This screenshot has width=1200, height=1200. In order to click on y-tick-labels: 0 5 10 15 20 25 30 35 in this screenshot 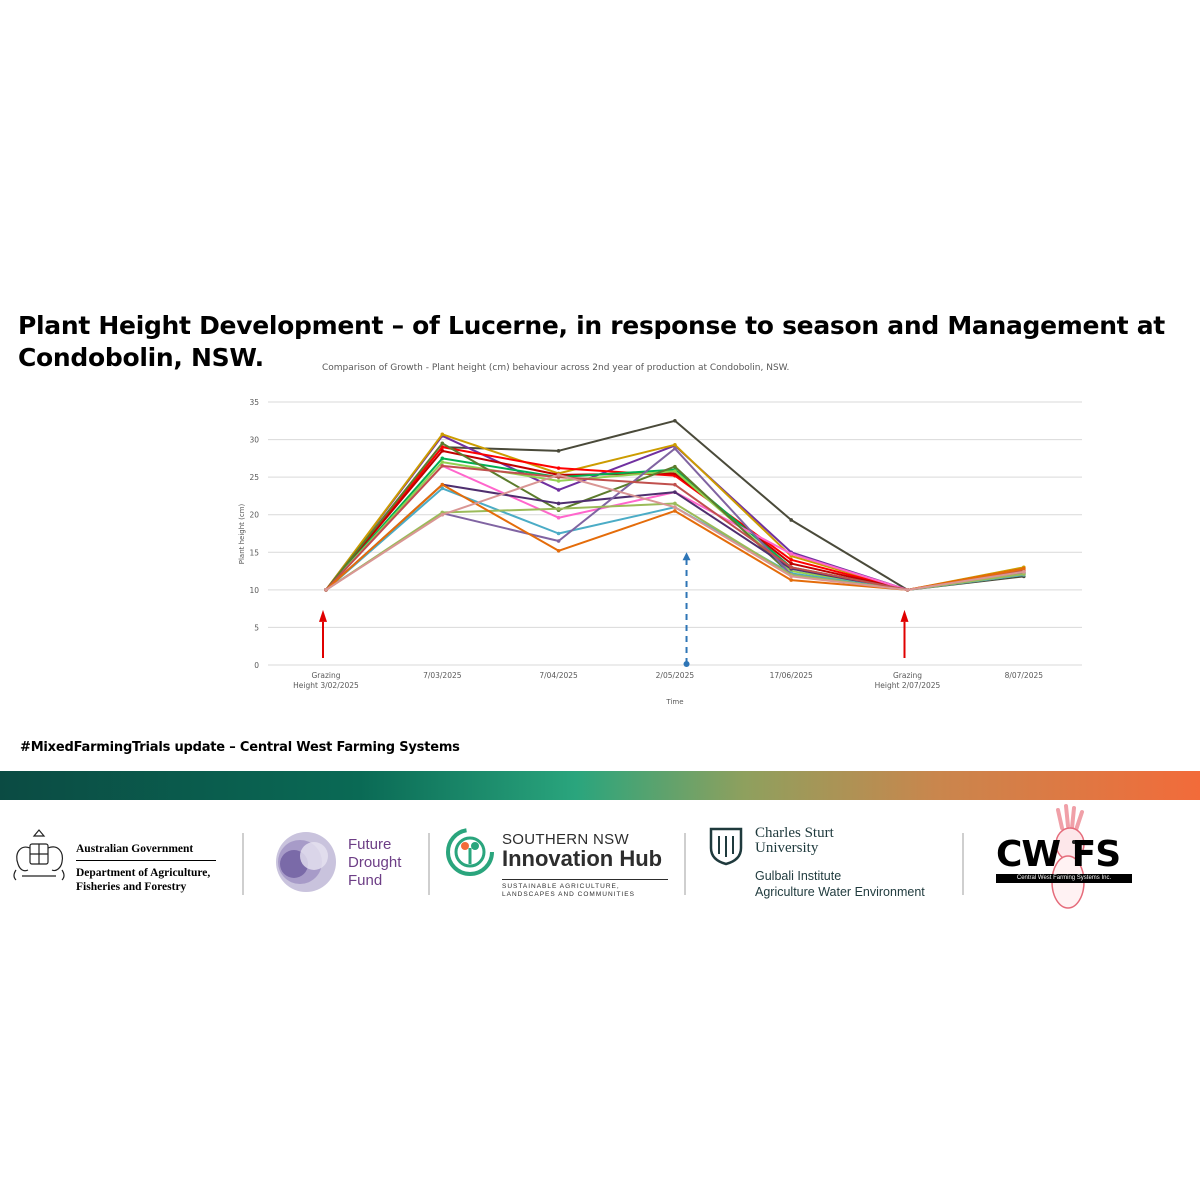, I will do `click(254, 534)`.